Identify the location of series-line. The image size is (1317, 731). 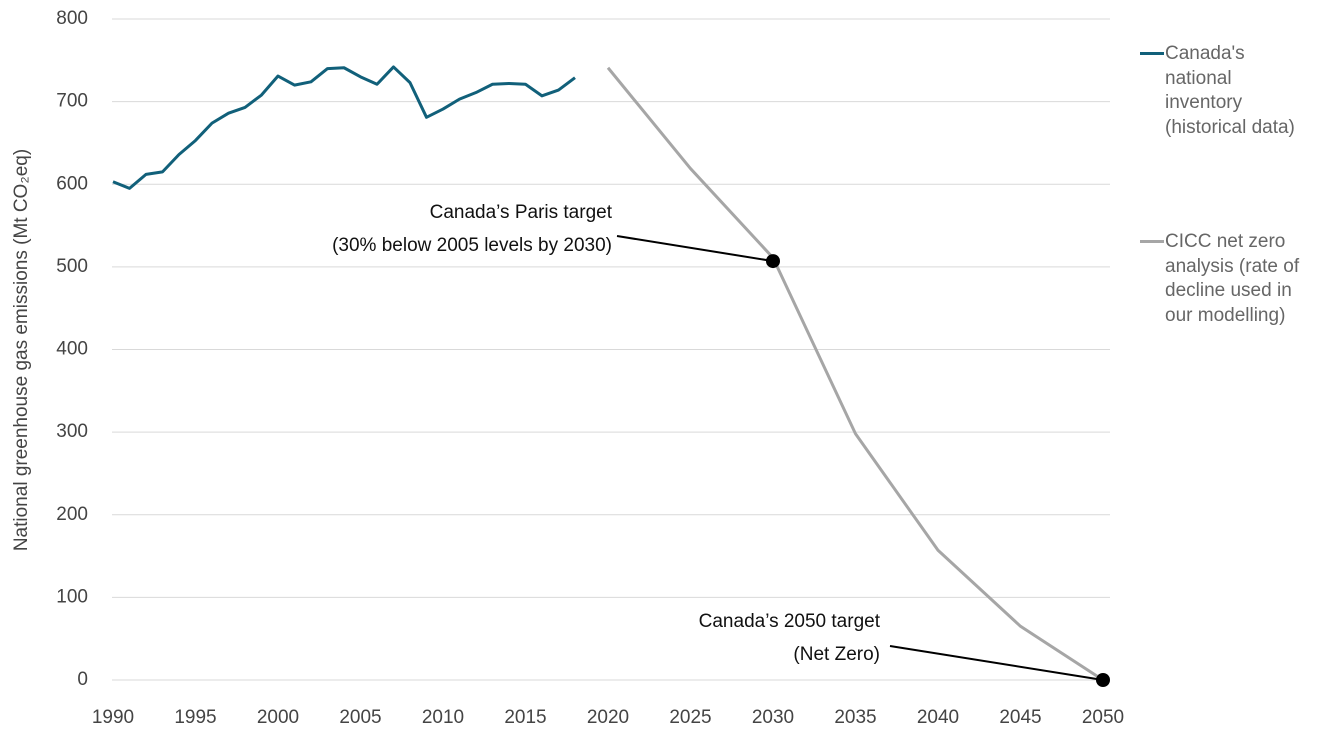
(344, 127).